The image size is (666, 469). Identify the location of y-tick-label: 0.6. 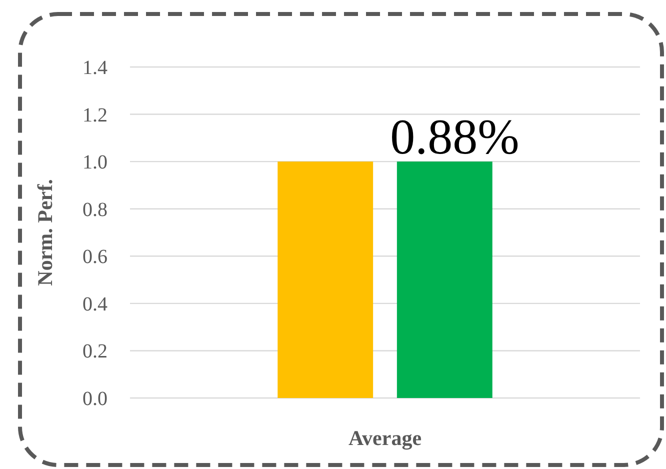
(95, 257).